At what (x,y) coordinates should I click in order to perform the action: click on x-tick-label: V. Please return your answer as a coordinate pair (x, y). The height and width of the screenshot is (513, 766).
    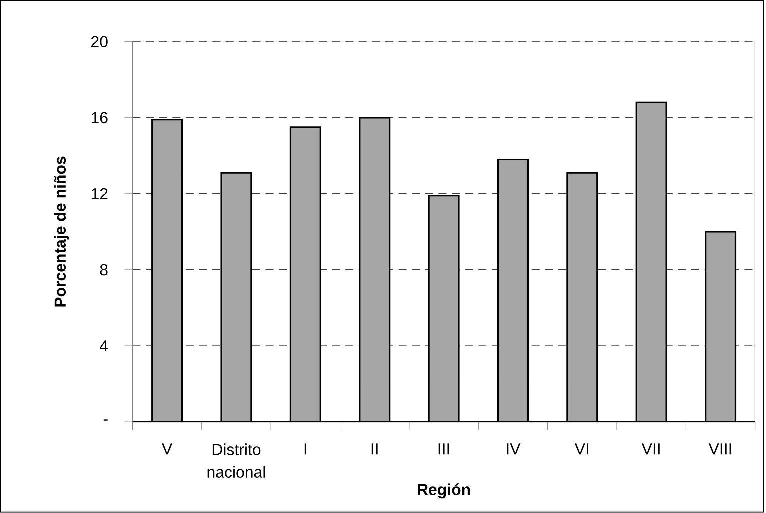
    Looking at the image, I should click on (167, 449).